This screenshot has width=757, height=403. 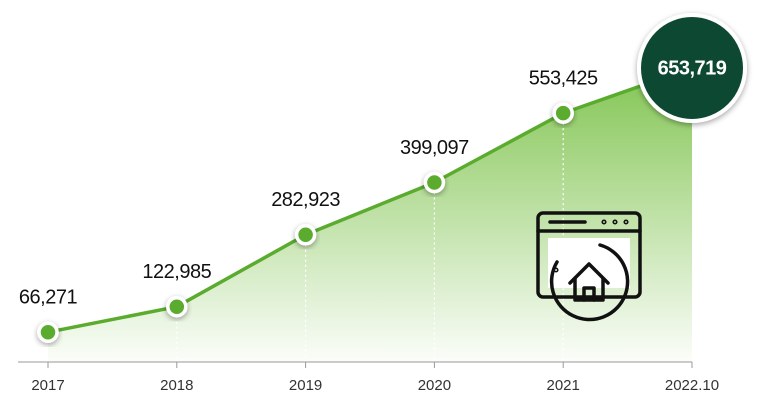 What do you see at coordinates (589, 266) in the screenshot?
I see `house-icon` at bounding box center [589, 266].